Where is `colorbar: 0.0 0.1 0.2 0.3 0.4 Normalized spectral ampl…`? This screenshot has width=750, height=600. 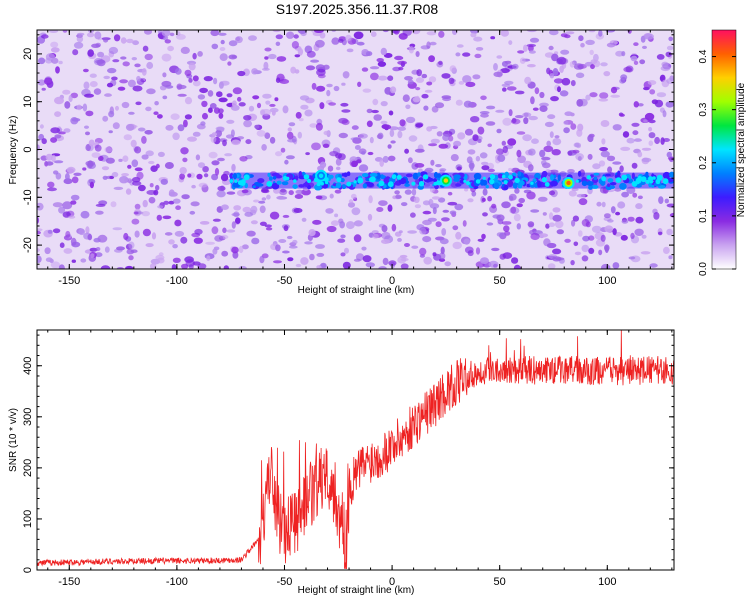 colorbar: 0.0 0.1 0.2 0.3 0.4 Normalized spectral ampl… is located at coordinates (722, 152).